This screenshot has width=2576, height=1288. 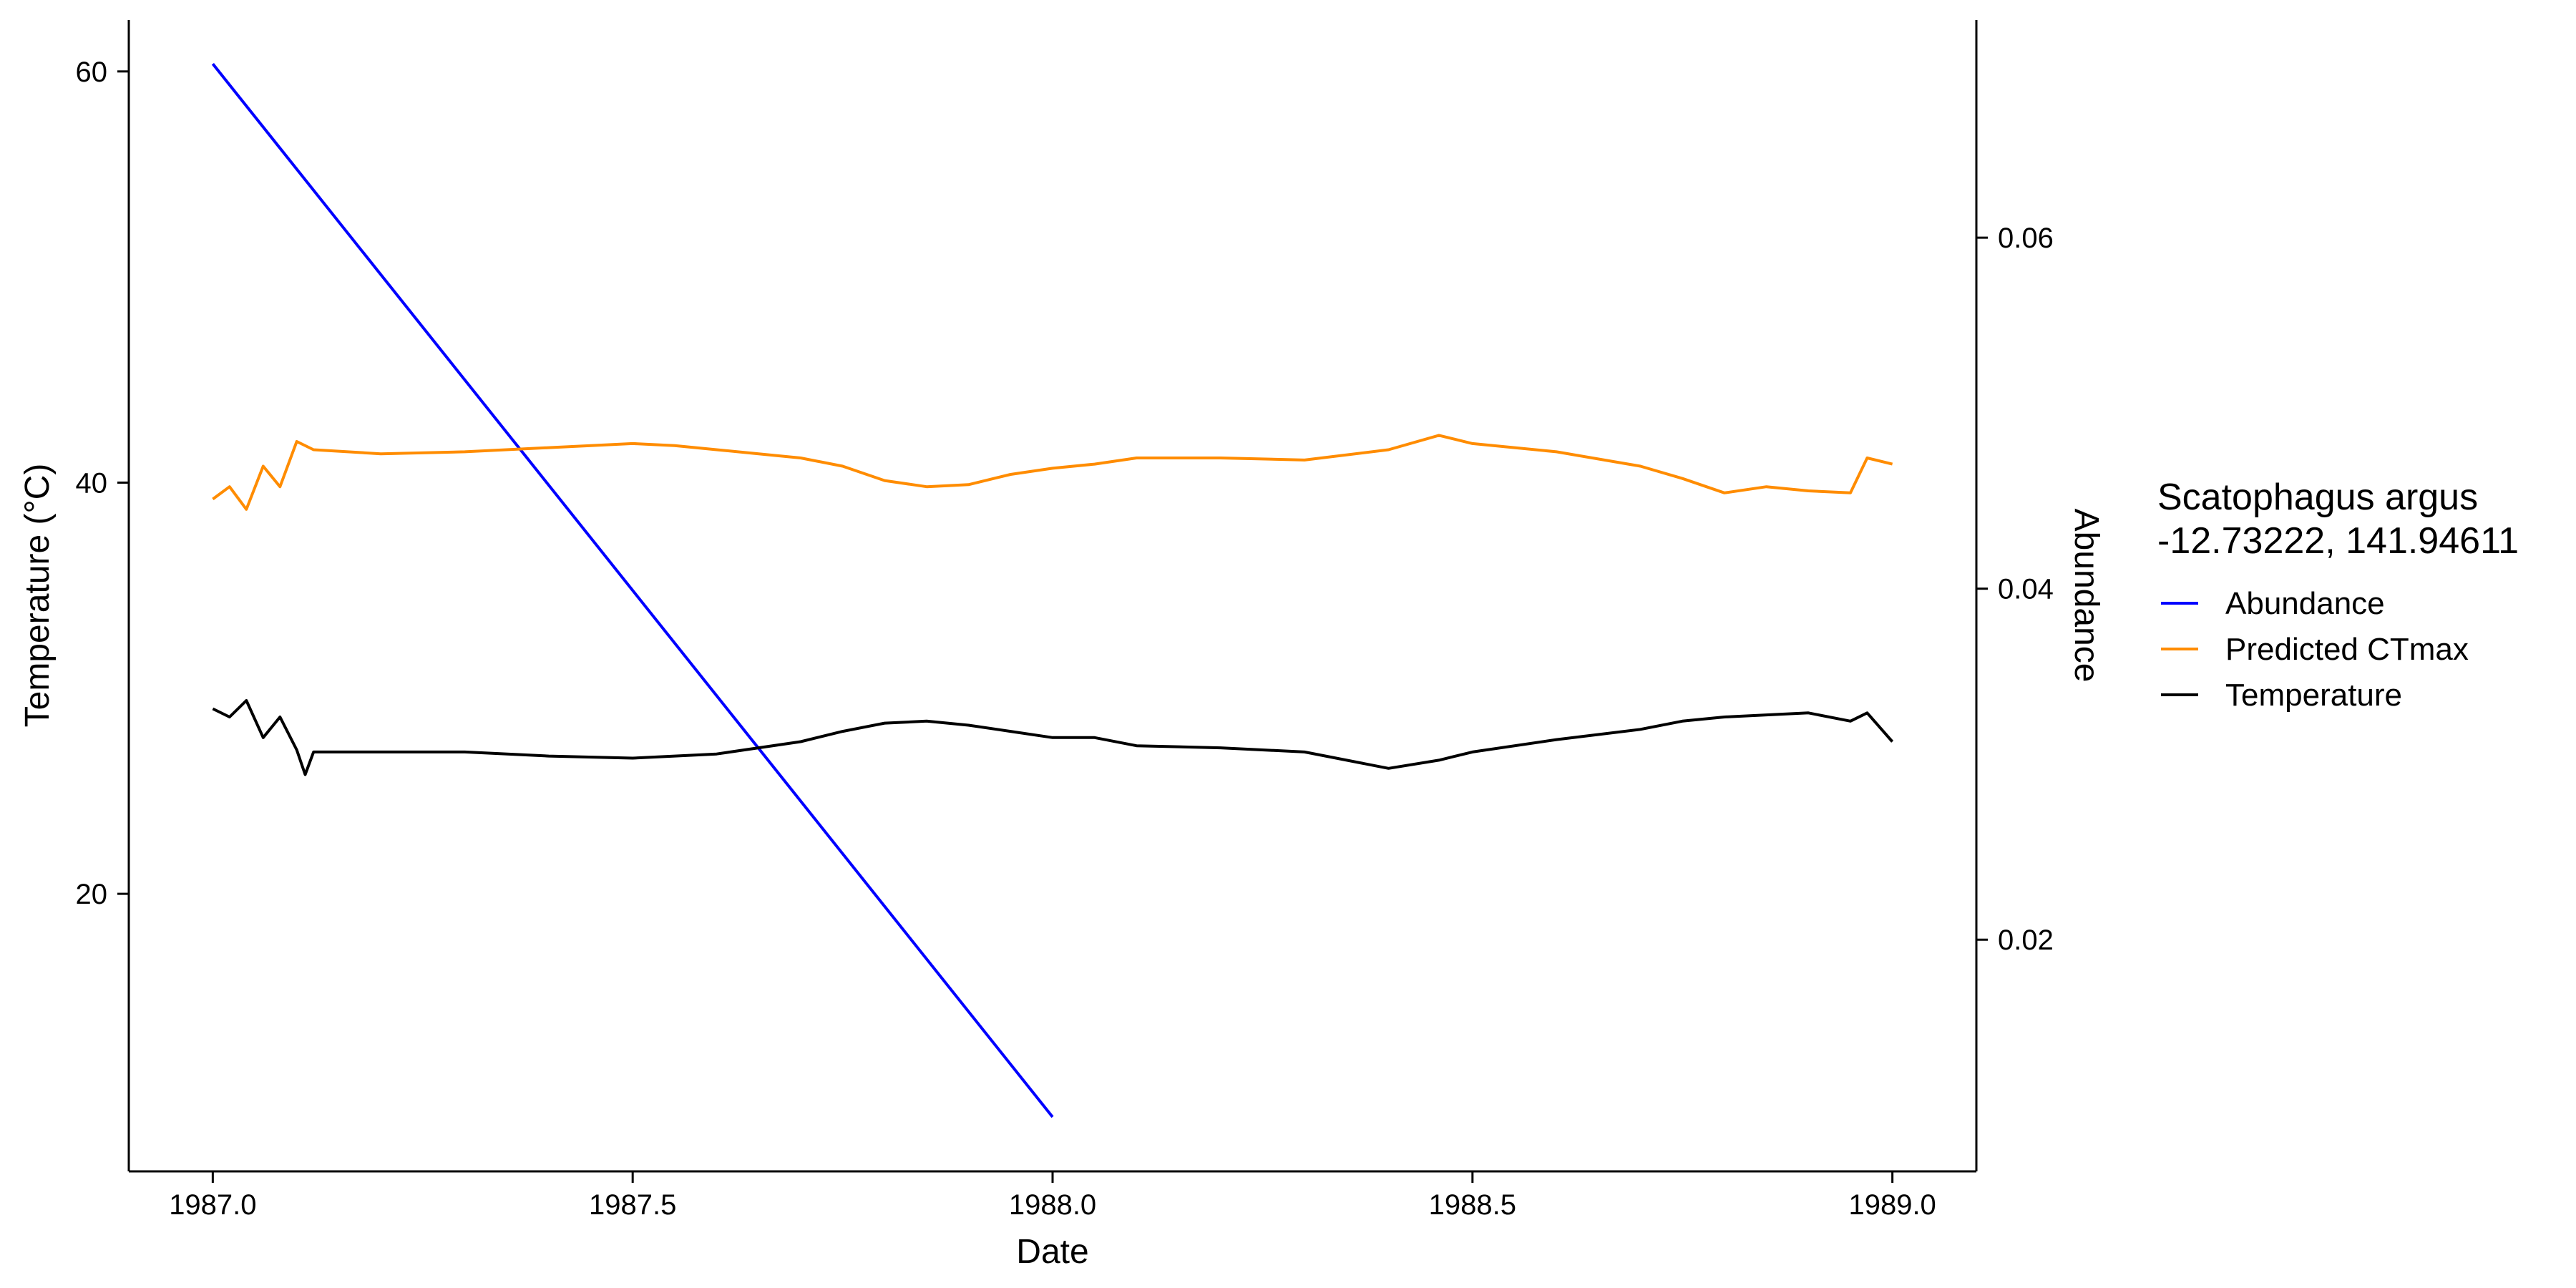 I want to click on legend-label-abundance: Abundance, so click(x=2305, y=603).